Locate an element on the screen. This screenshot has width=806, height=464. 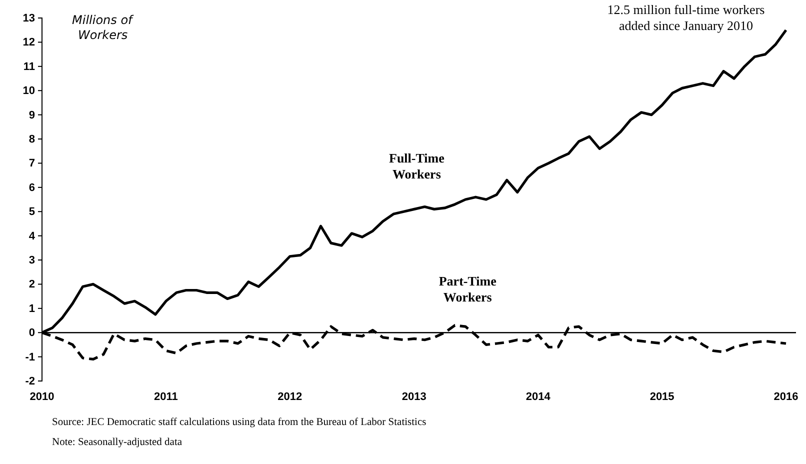
y-tick-label: 6 is located at coordinates (31, 188).